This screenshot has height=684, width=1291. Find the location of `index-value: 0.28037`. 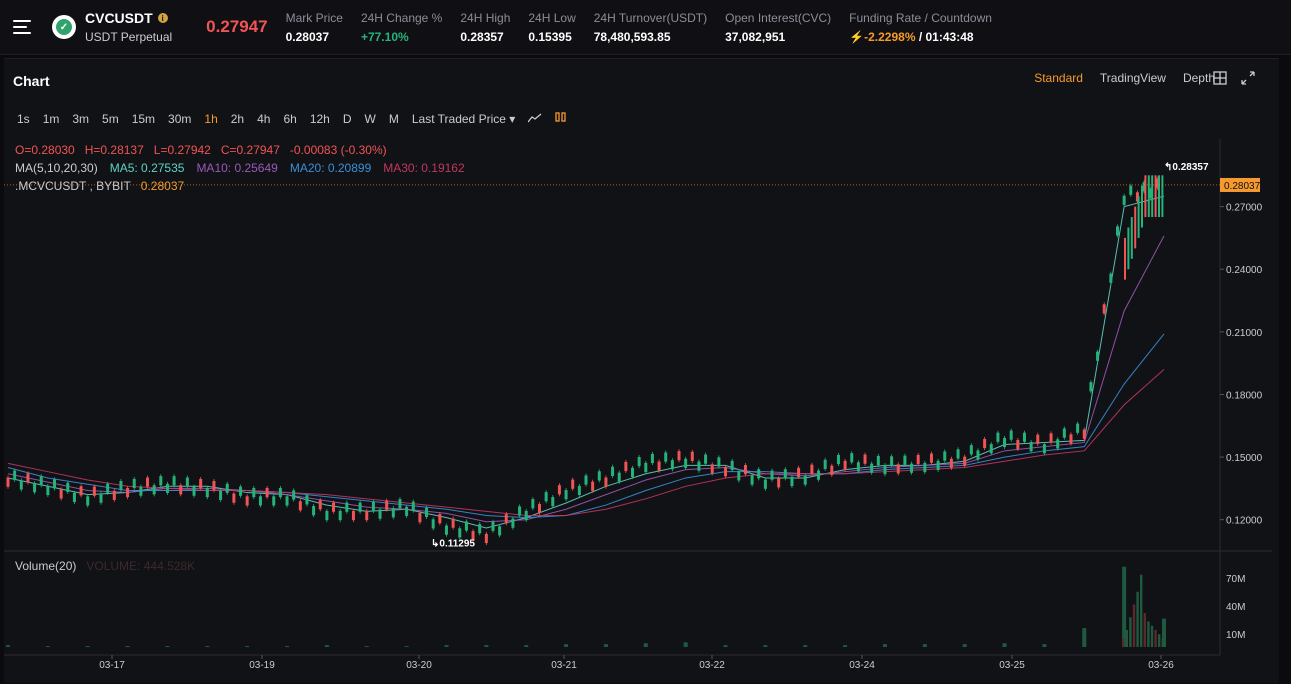

index-value: 0.28037 is located at coordinates (162, 186).